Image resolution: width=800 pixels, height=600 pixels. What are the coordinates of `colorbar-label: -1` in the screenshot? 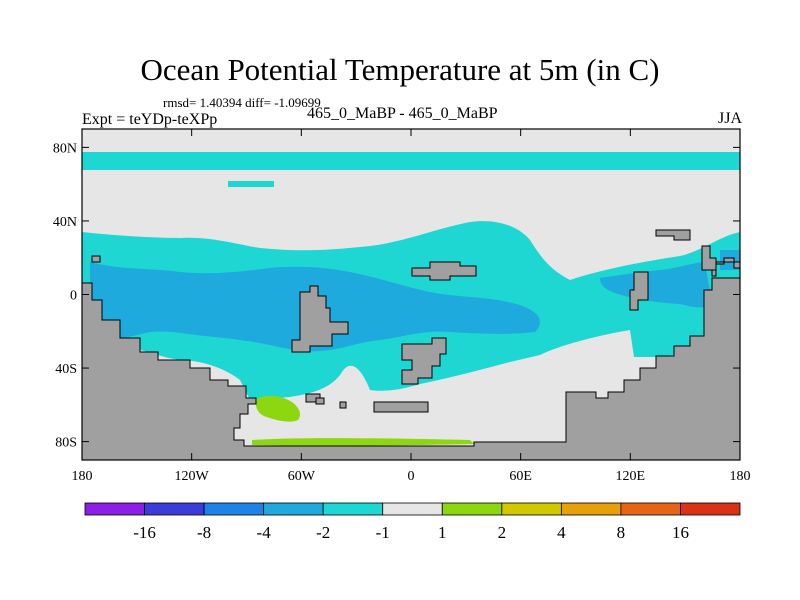 It's located at (383, 532).